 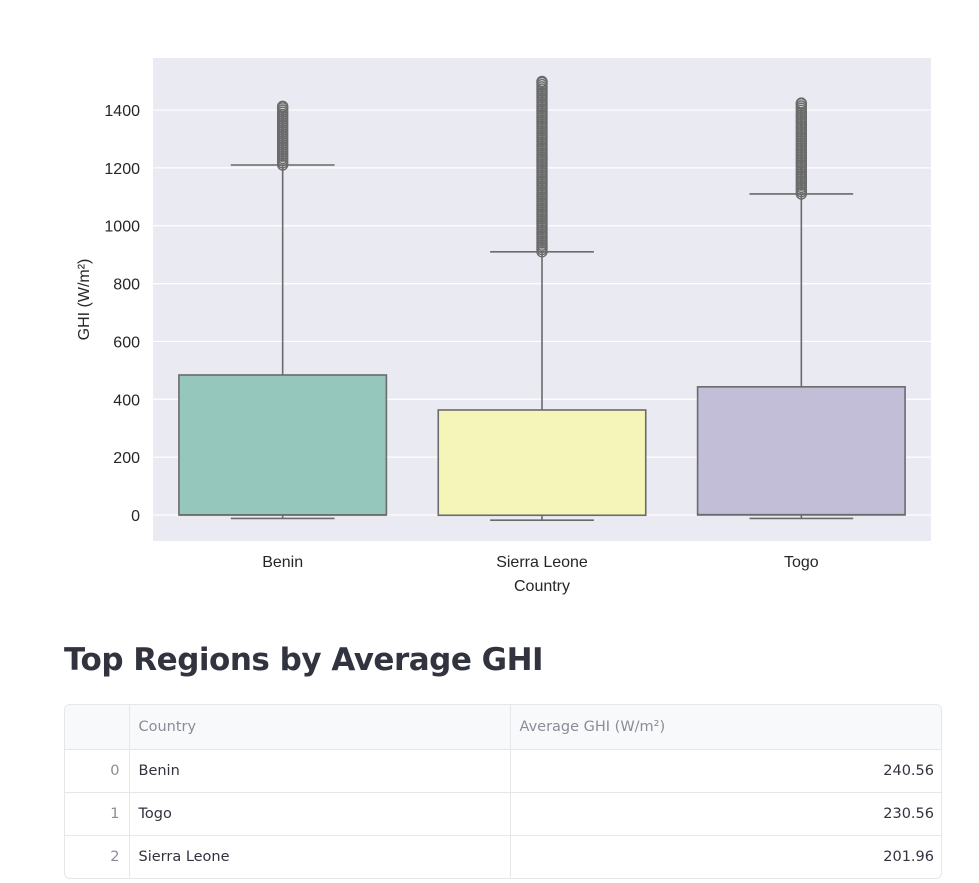 I want to click on x-axis-label: Country, so click(x=542, y=586).